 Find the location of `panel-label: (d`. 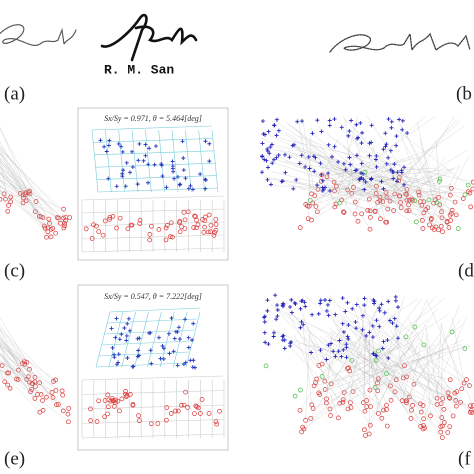

panel-label: (d is located at coordinates (466, 270).